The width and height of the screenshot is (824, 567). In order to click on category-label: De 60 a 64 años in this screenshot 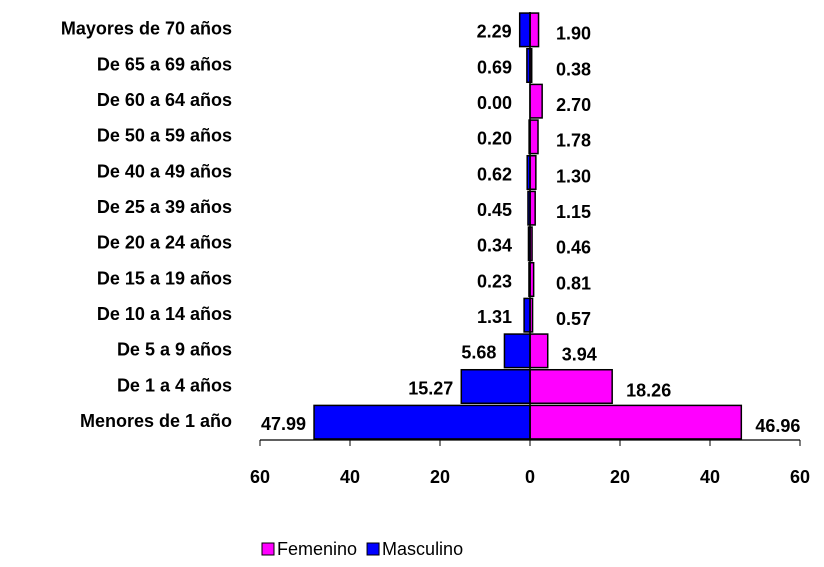, I will do `click(164, 100)`.